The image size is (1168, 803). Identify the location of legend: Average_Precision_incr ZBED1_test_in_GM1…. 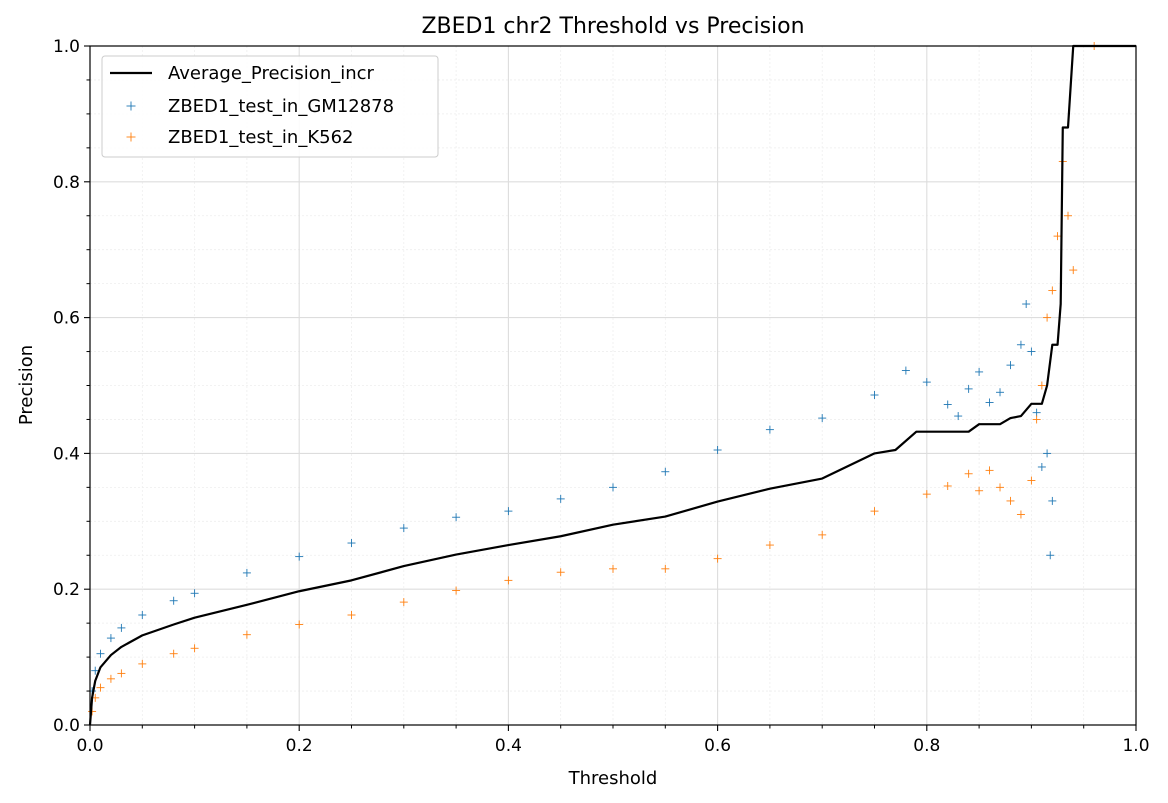
(270, 106).